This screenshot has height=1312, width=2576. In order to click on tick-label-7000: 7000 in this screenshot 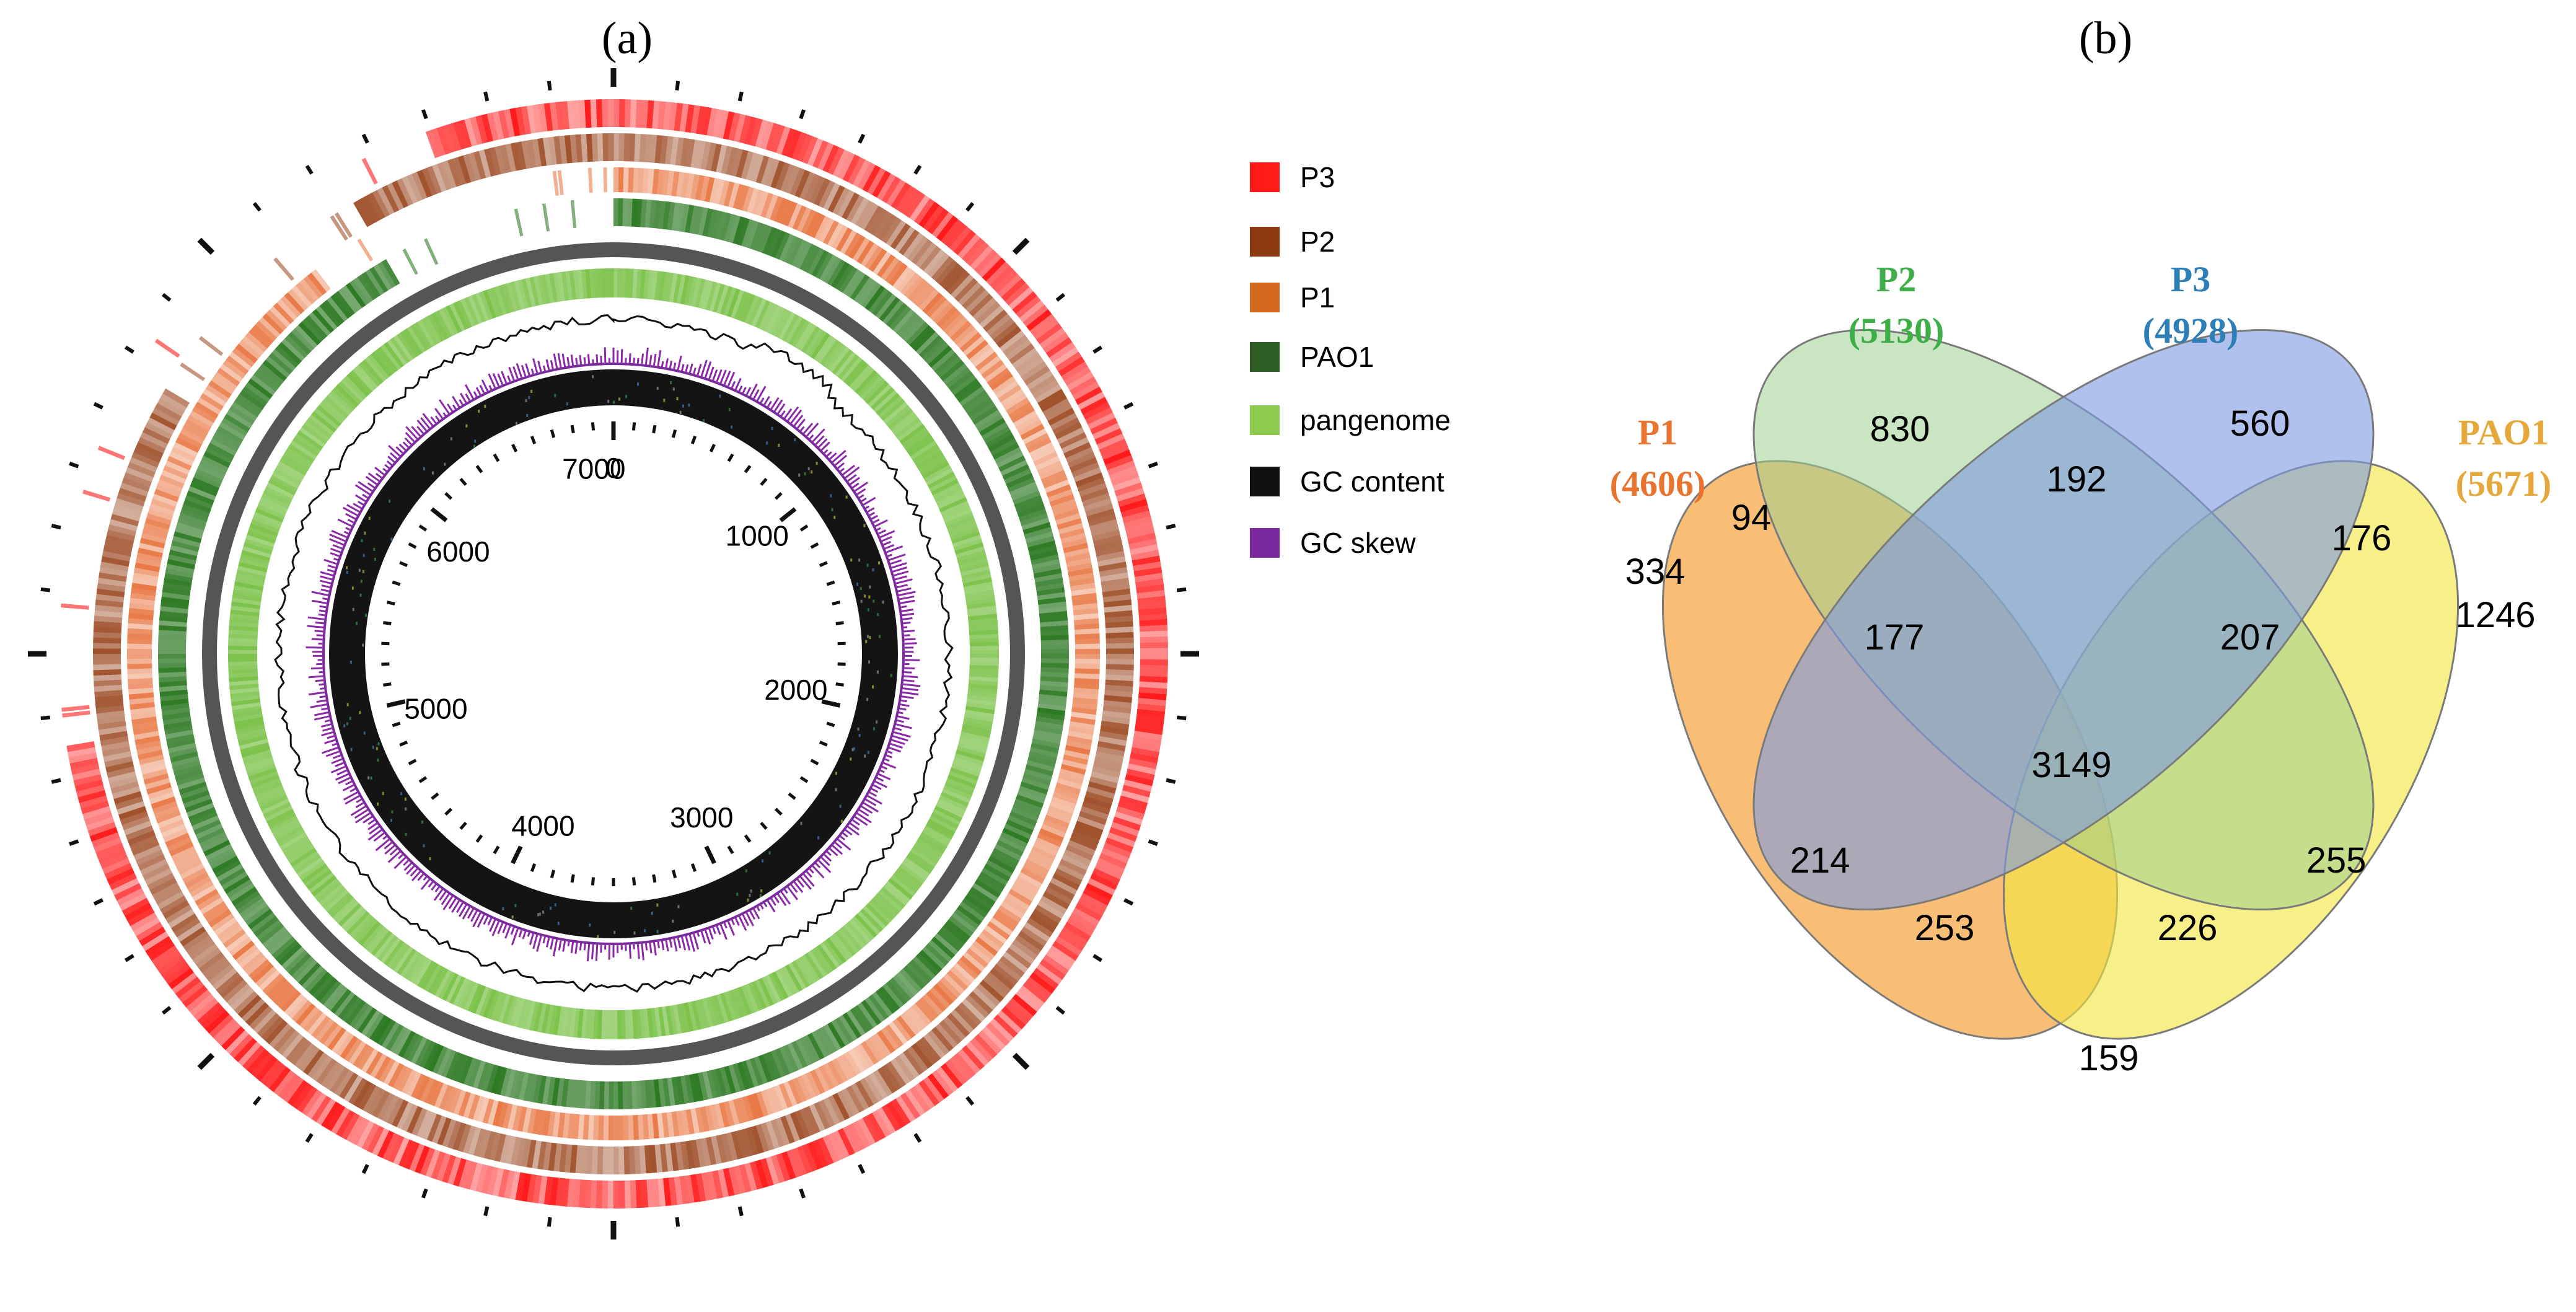, I will do `click(594, 469)`.